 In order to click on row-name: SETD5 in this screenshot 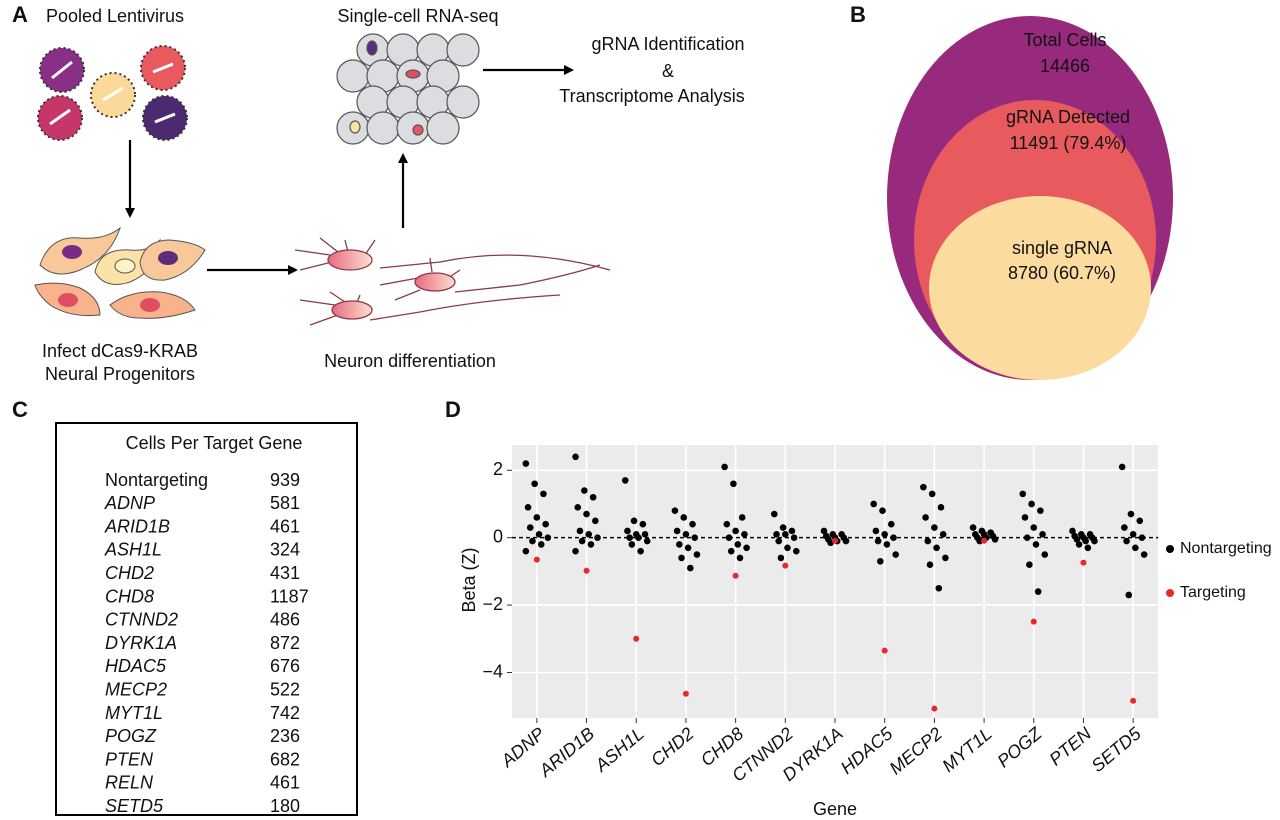, I will do `click(134, 806)`.